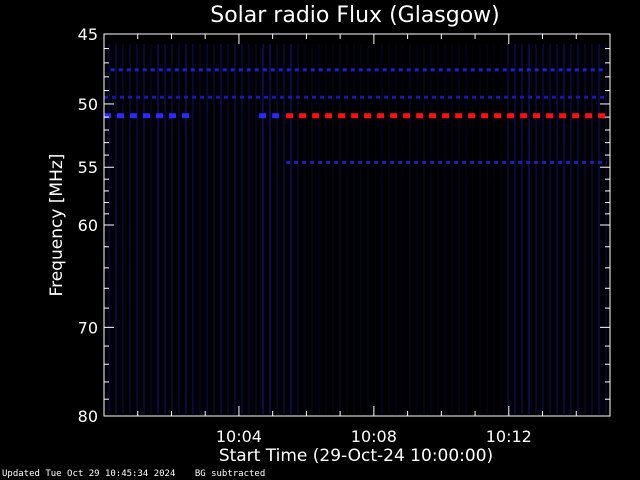  I want to click on y-tick-label: 55, so click(88, 167).